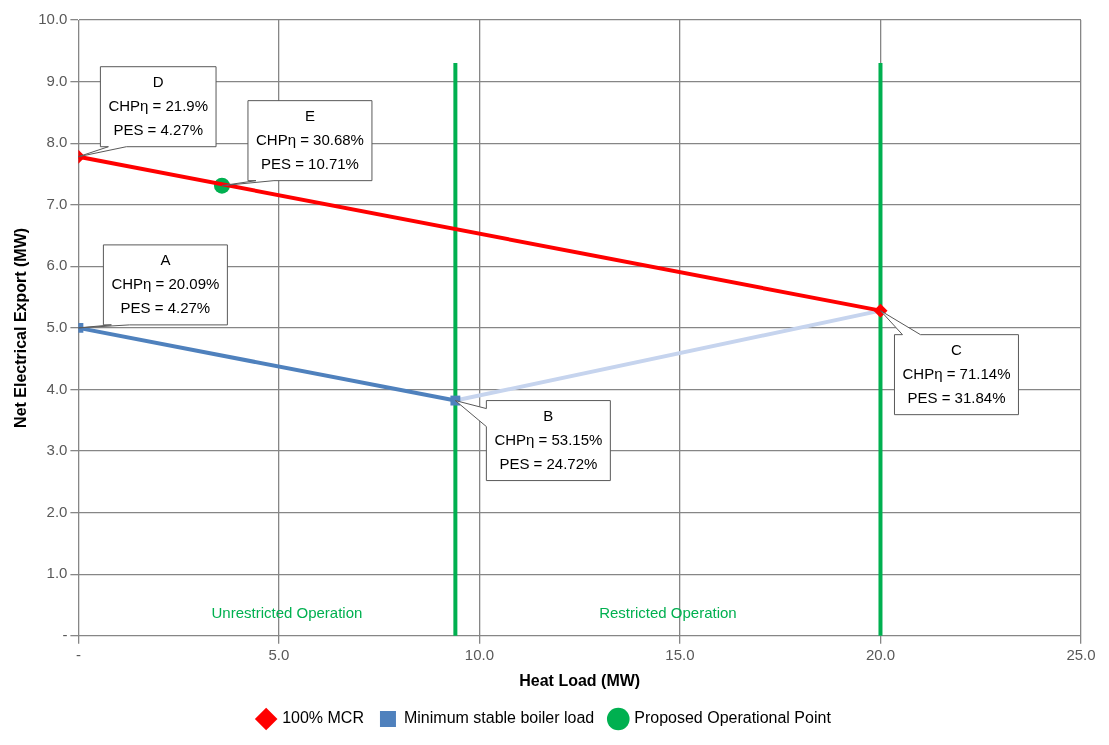 This screenshot has width=1109, height=745. Describe the element at coordinates (279, 654) in the screenshot. I see `x-tick-label: 5.0` at that location.